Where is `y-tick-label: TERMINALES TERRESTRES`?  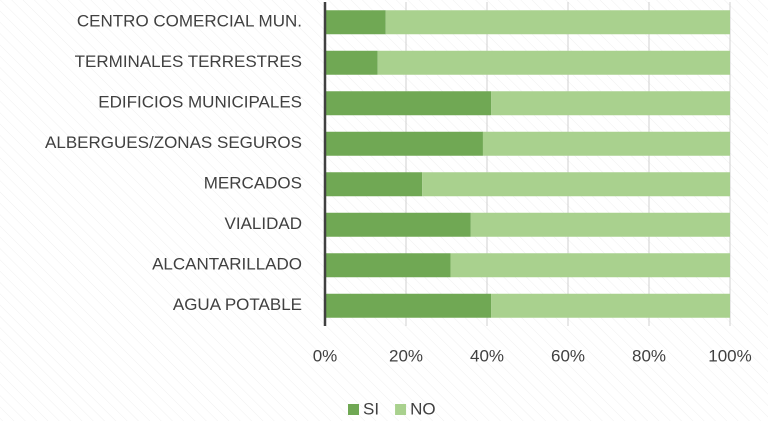 y-tick-label: TERMINALES TERRESTRES is located at coordinates (188, 61).